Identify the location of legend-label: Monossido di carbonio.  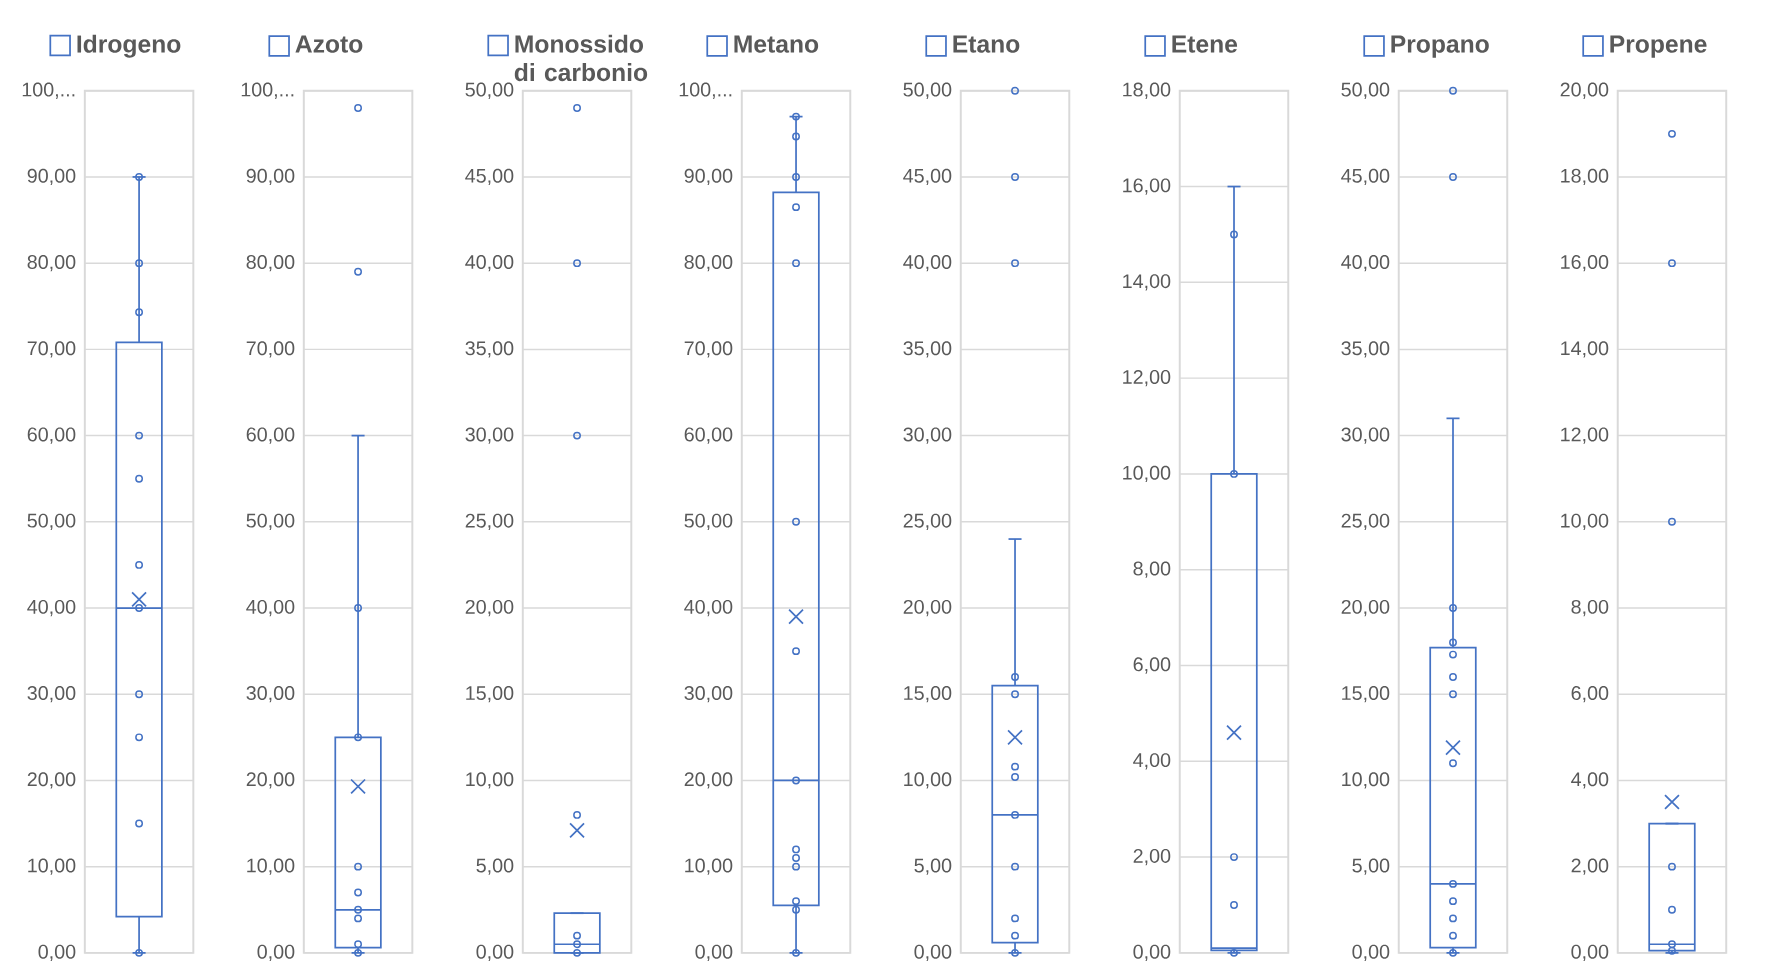
(581, 58).